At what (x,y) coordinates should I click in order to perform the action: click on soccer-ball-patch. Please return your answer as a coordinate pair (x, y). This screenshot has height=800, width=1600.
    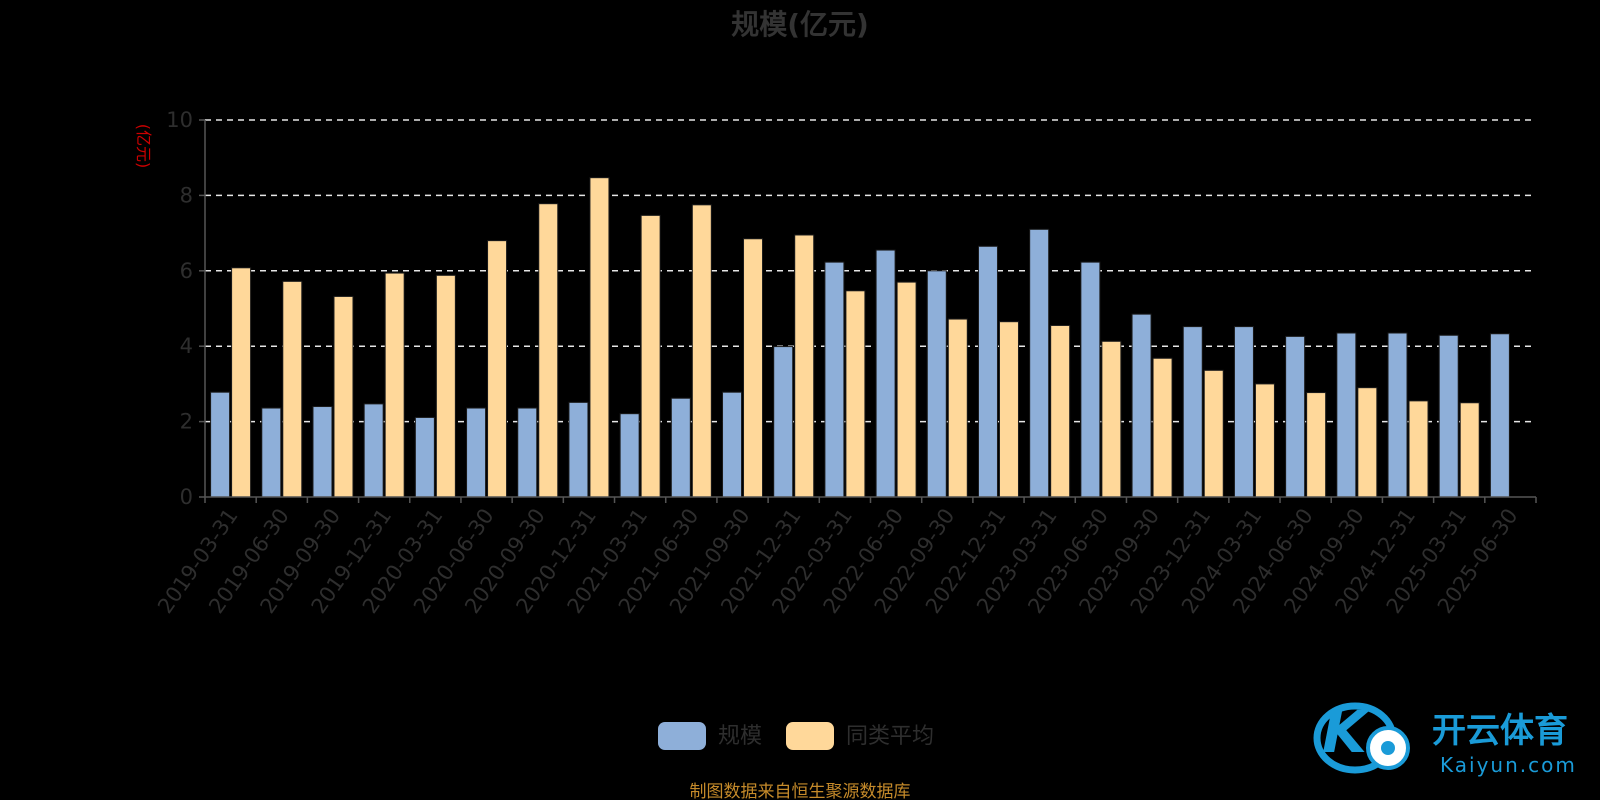
    Looking at the image, I should click on (1388, 748).